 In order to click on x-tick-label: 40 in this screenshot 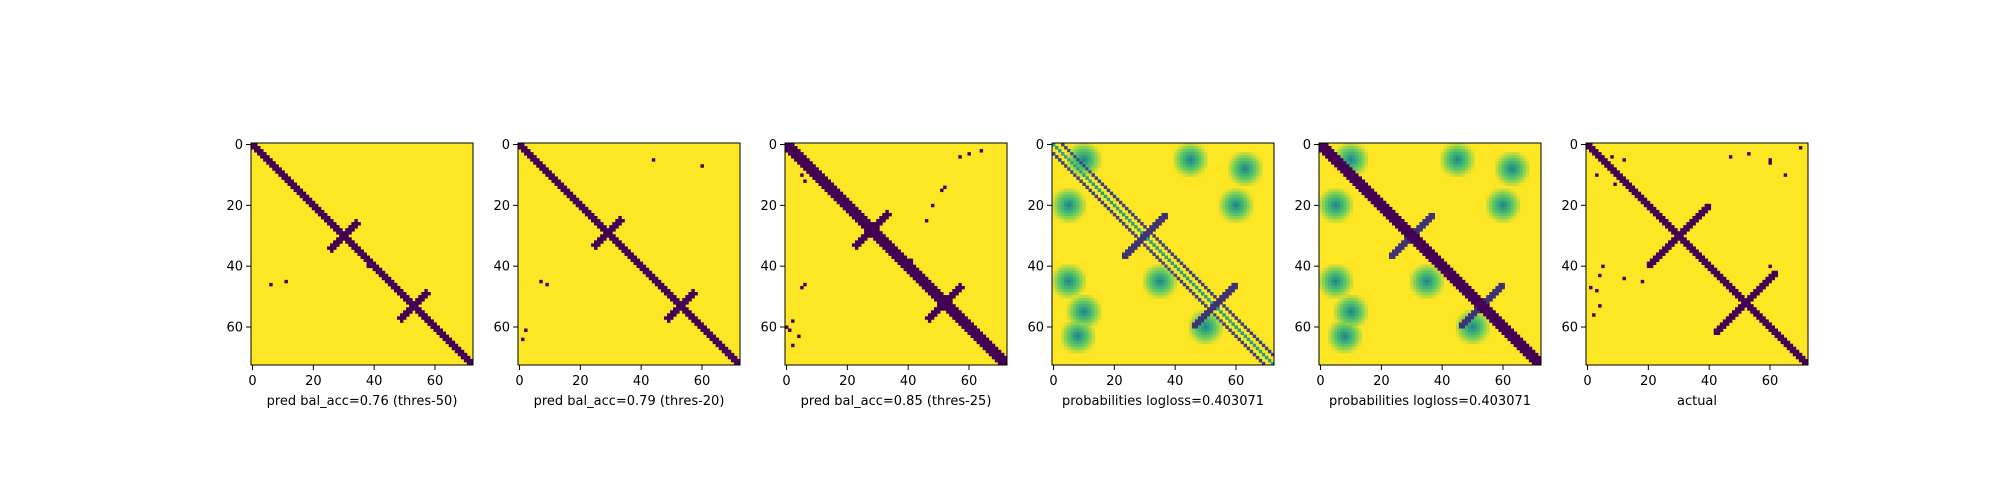, I will do `click(374, 381)`.